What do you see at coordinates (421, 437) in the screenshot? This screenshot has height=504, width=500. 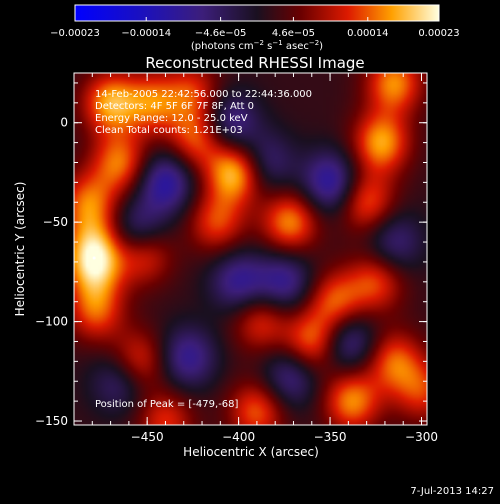 I see `x-tick-label: −300` at bounding box center [421, 437].